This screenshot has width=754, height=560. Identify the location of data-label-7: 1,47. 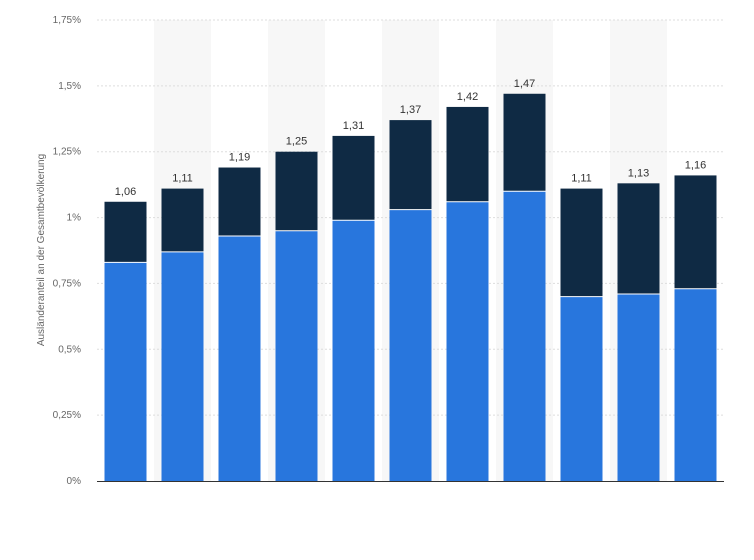
(524, 84).